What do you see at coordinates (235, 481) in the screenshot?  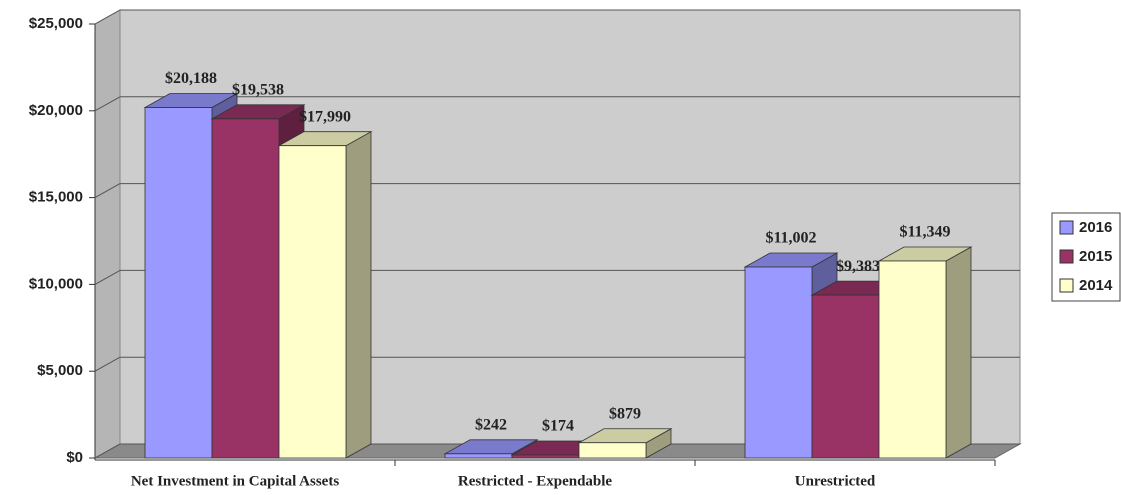 I see `x-tick-label: Net Investment in Capital Assets` at bounding box center [235, 481].